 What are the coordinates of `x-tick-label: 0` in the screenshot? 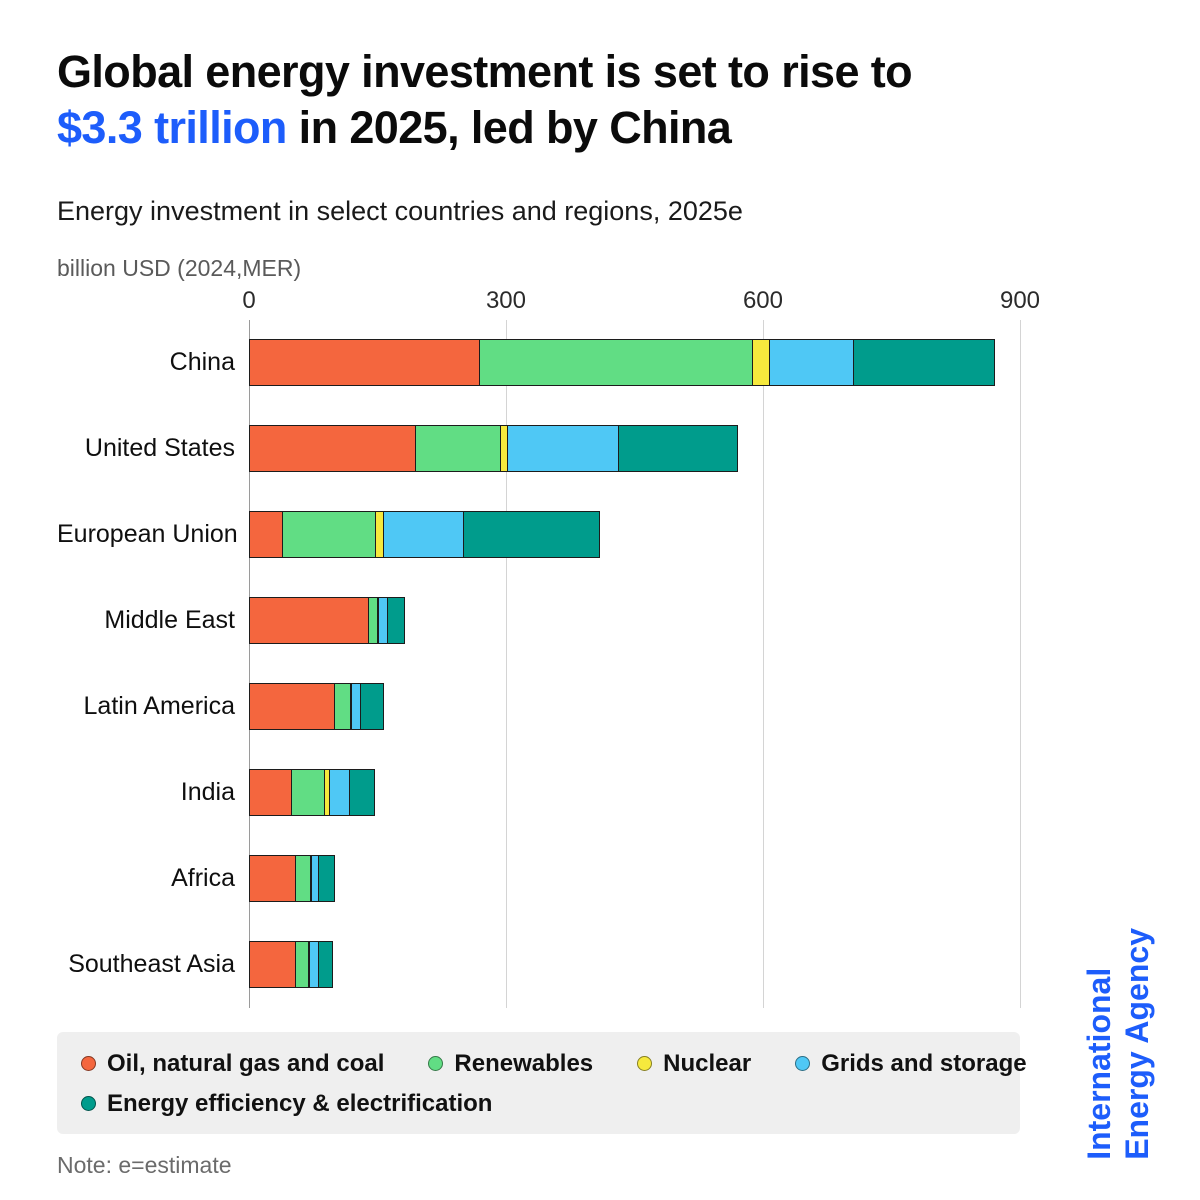 It's located at (249, 300).